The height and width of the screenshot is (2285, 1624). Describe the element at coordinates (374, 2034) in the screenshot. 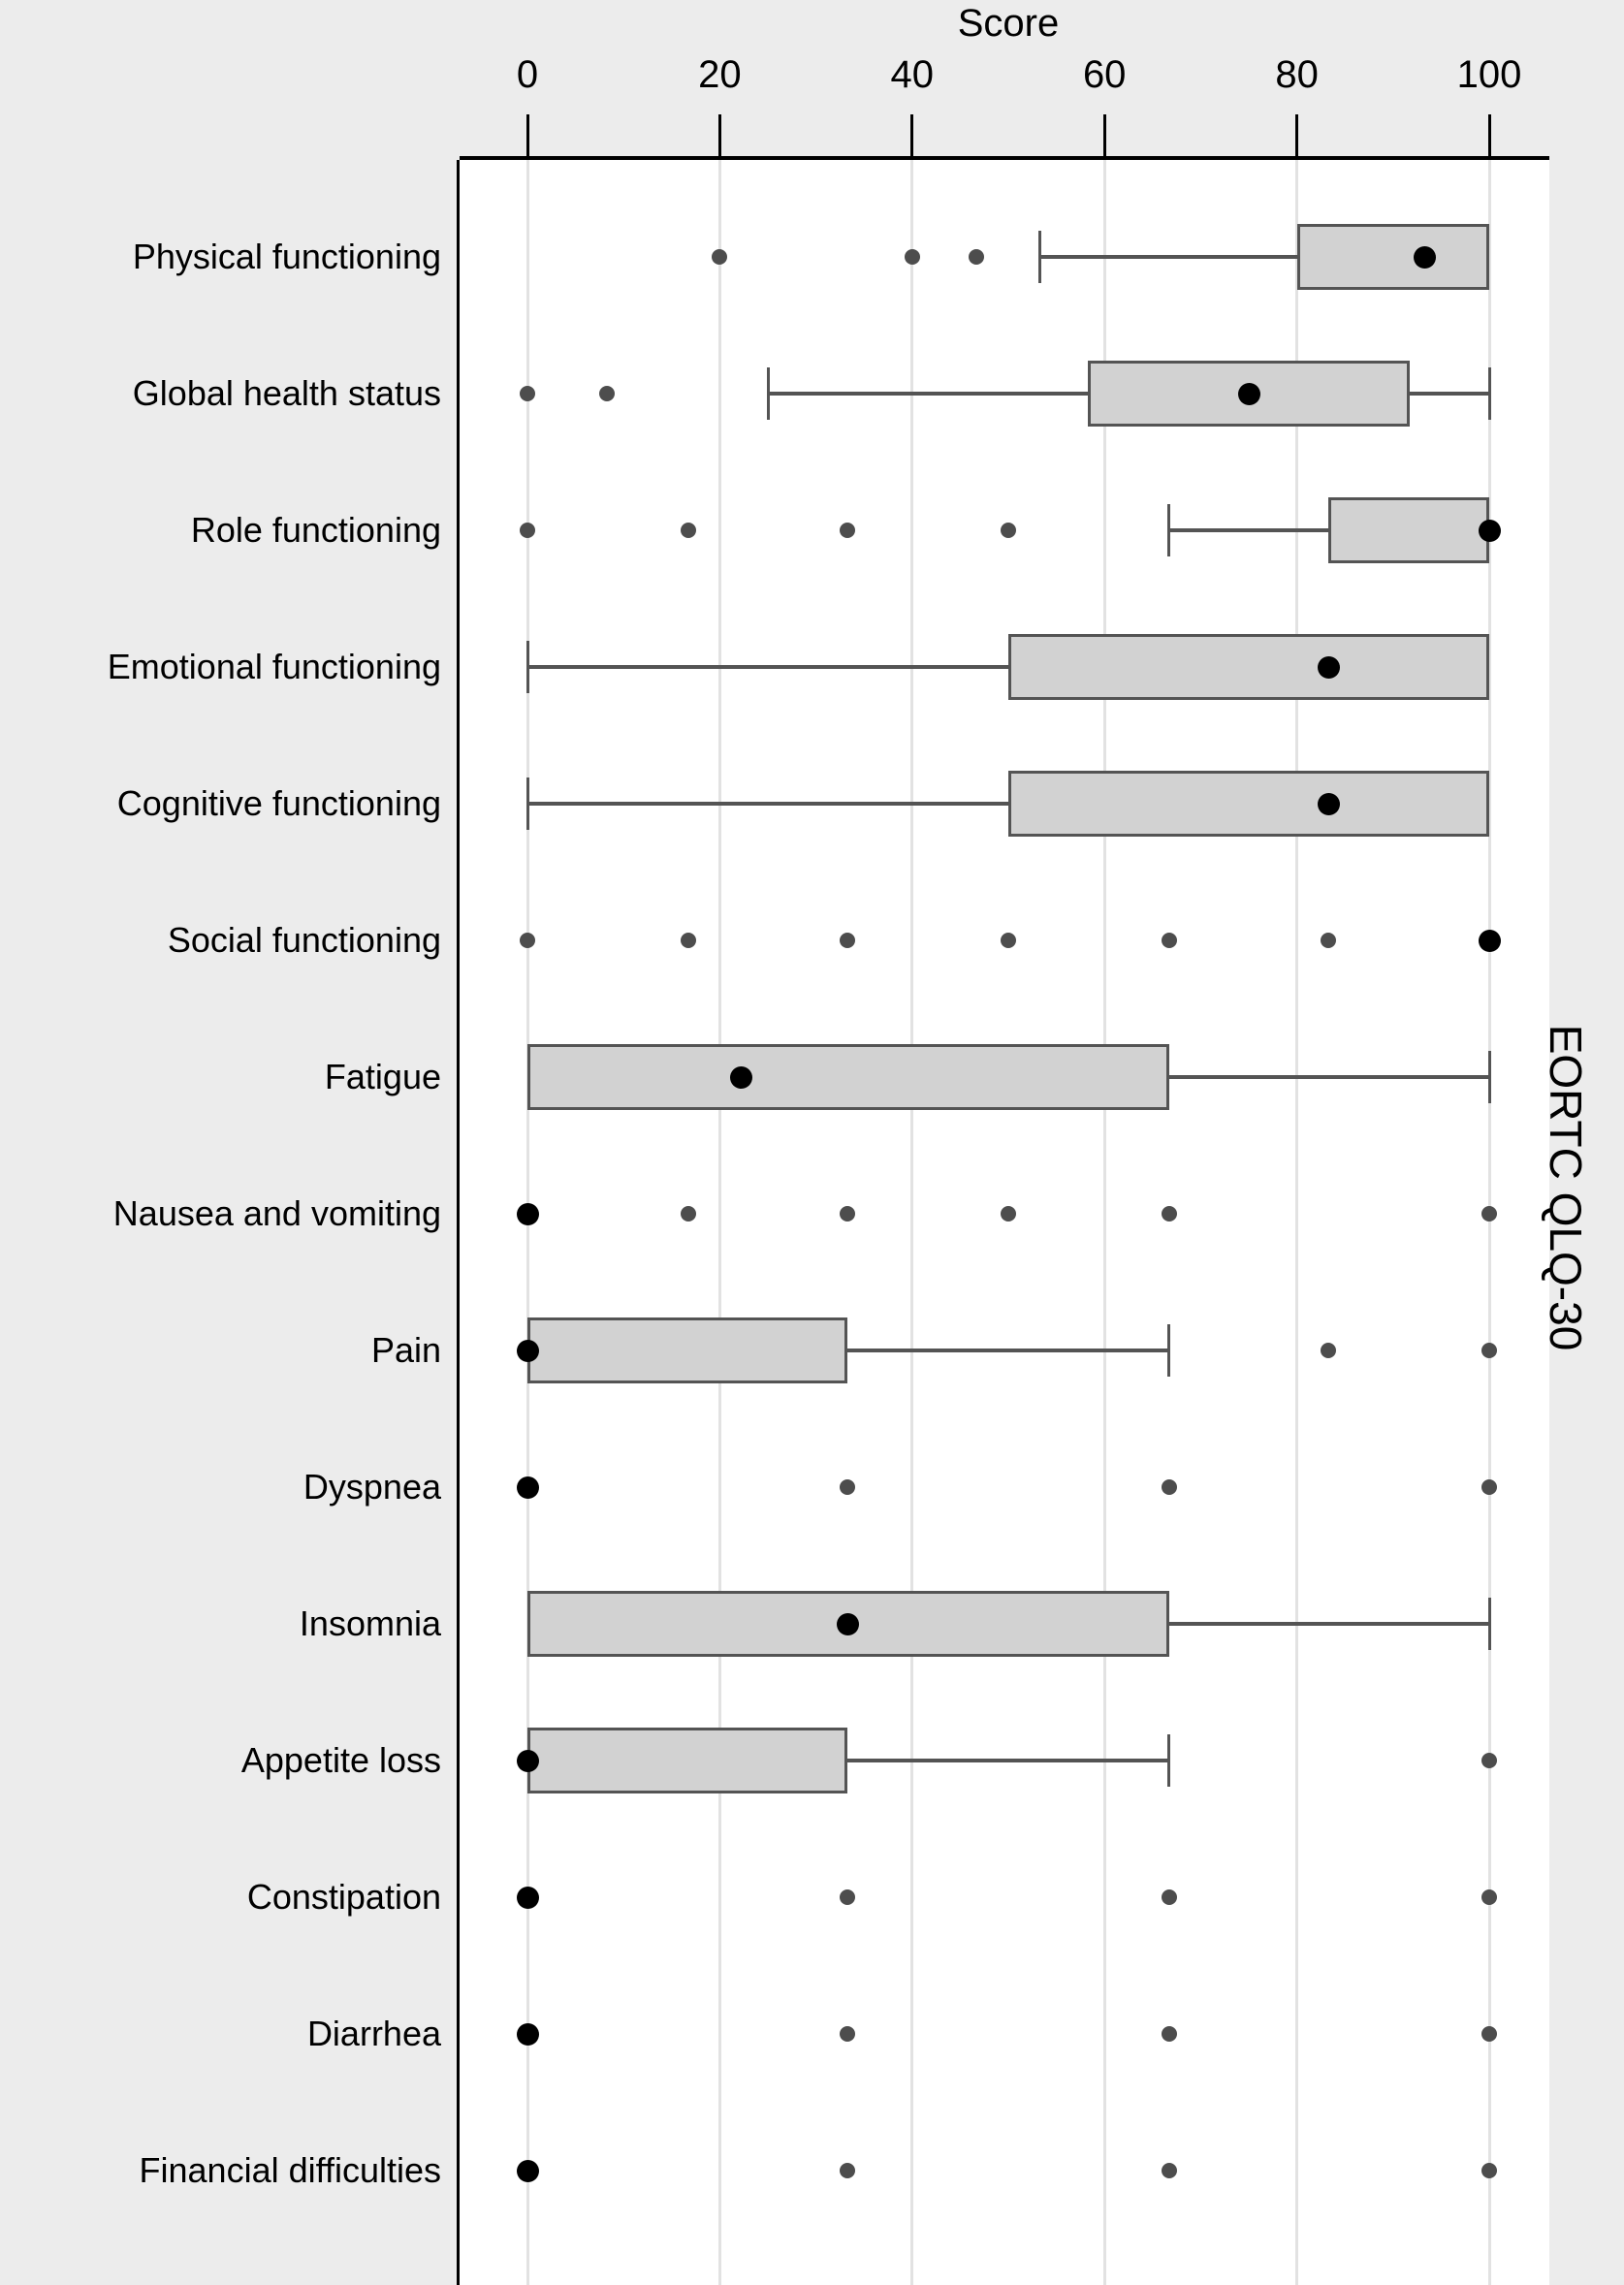

I see `category-label: Diarrhea` at that location.